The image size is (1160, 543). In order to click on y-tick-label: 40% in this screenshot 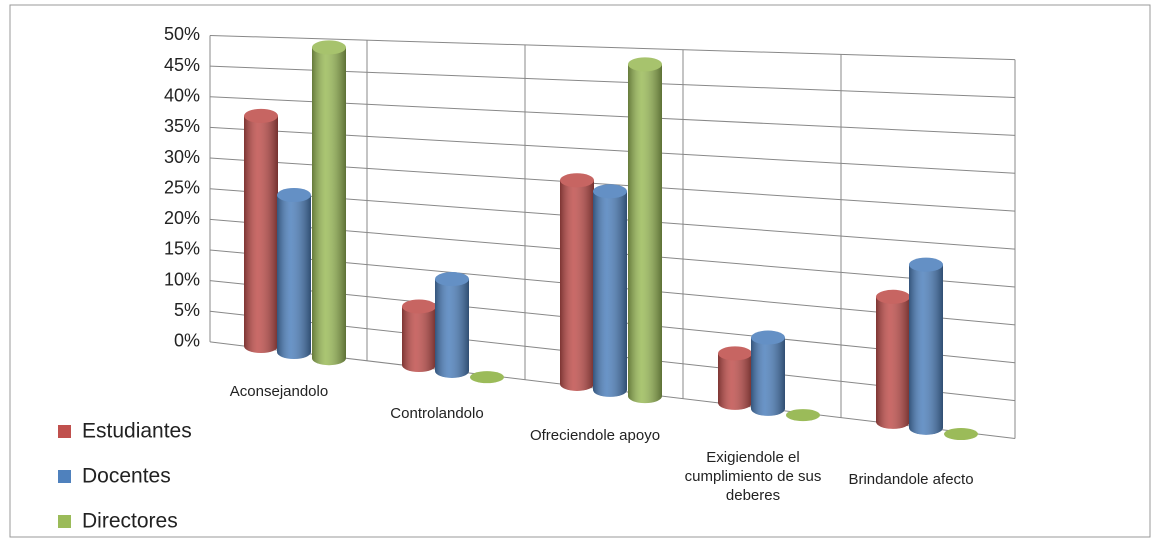, I will do `click(182, 96)`.